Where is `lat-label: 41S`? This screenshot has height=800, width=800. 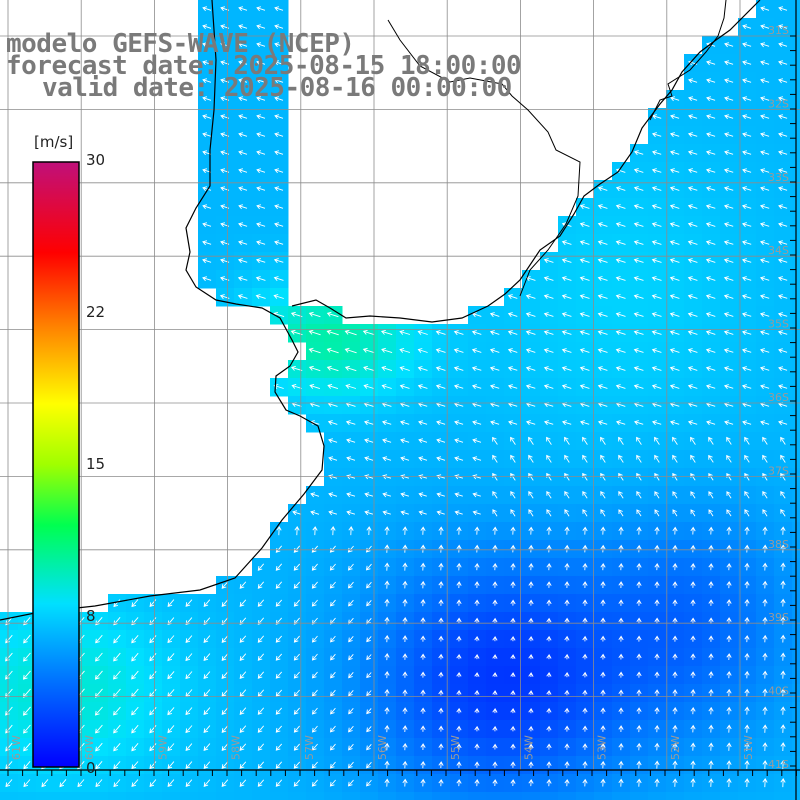 lat-label: 41S is located at coordinates (778, 764).